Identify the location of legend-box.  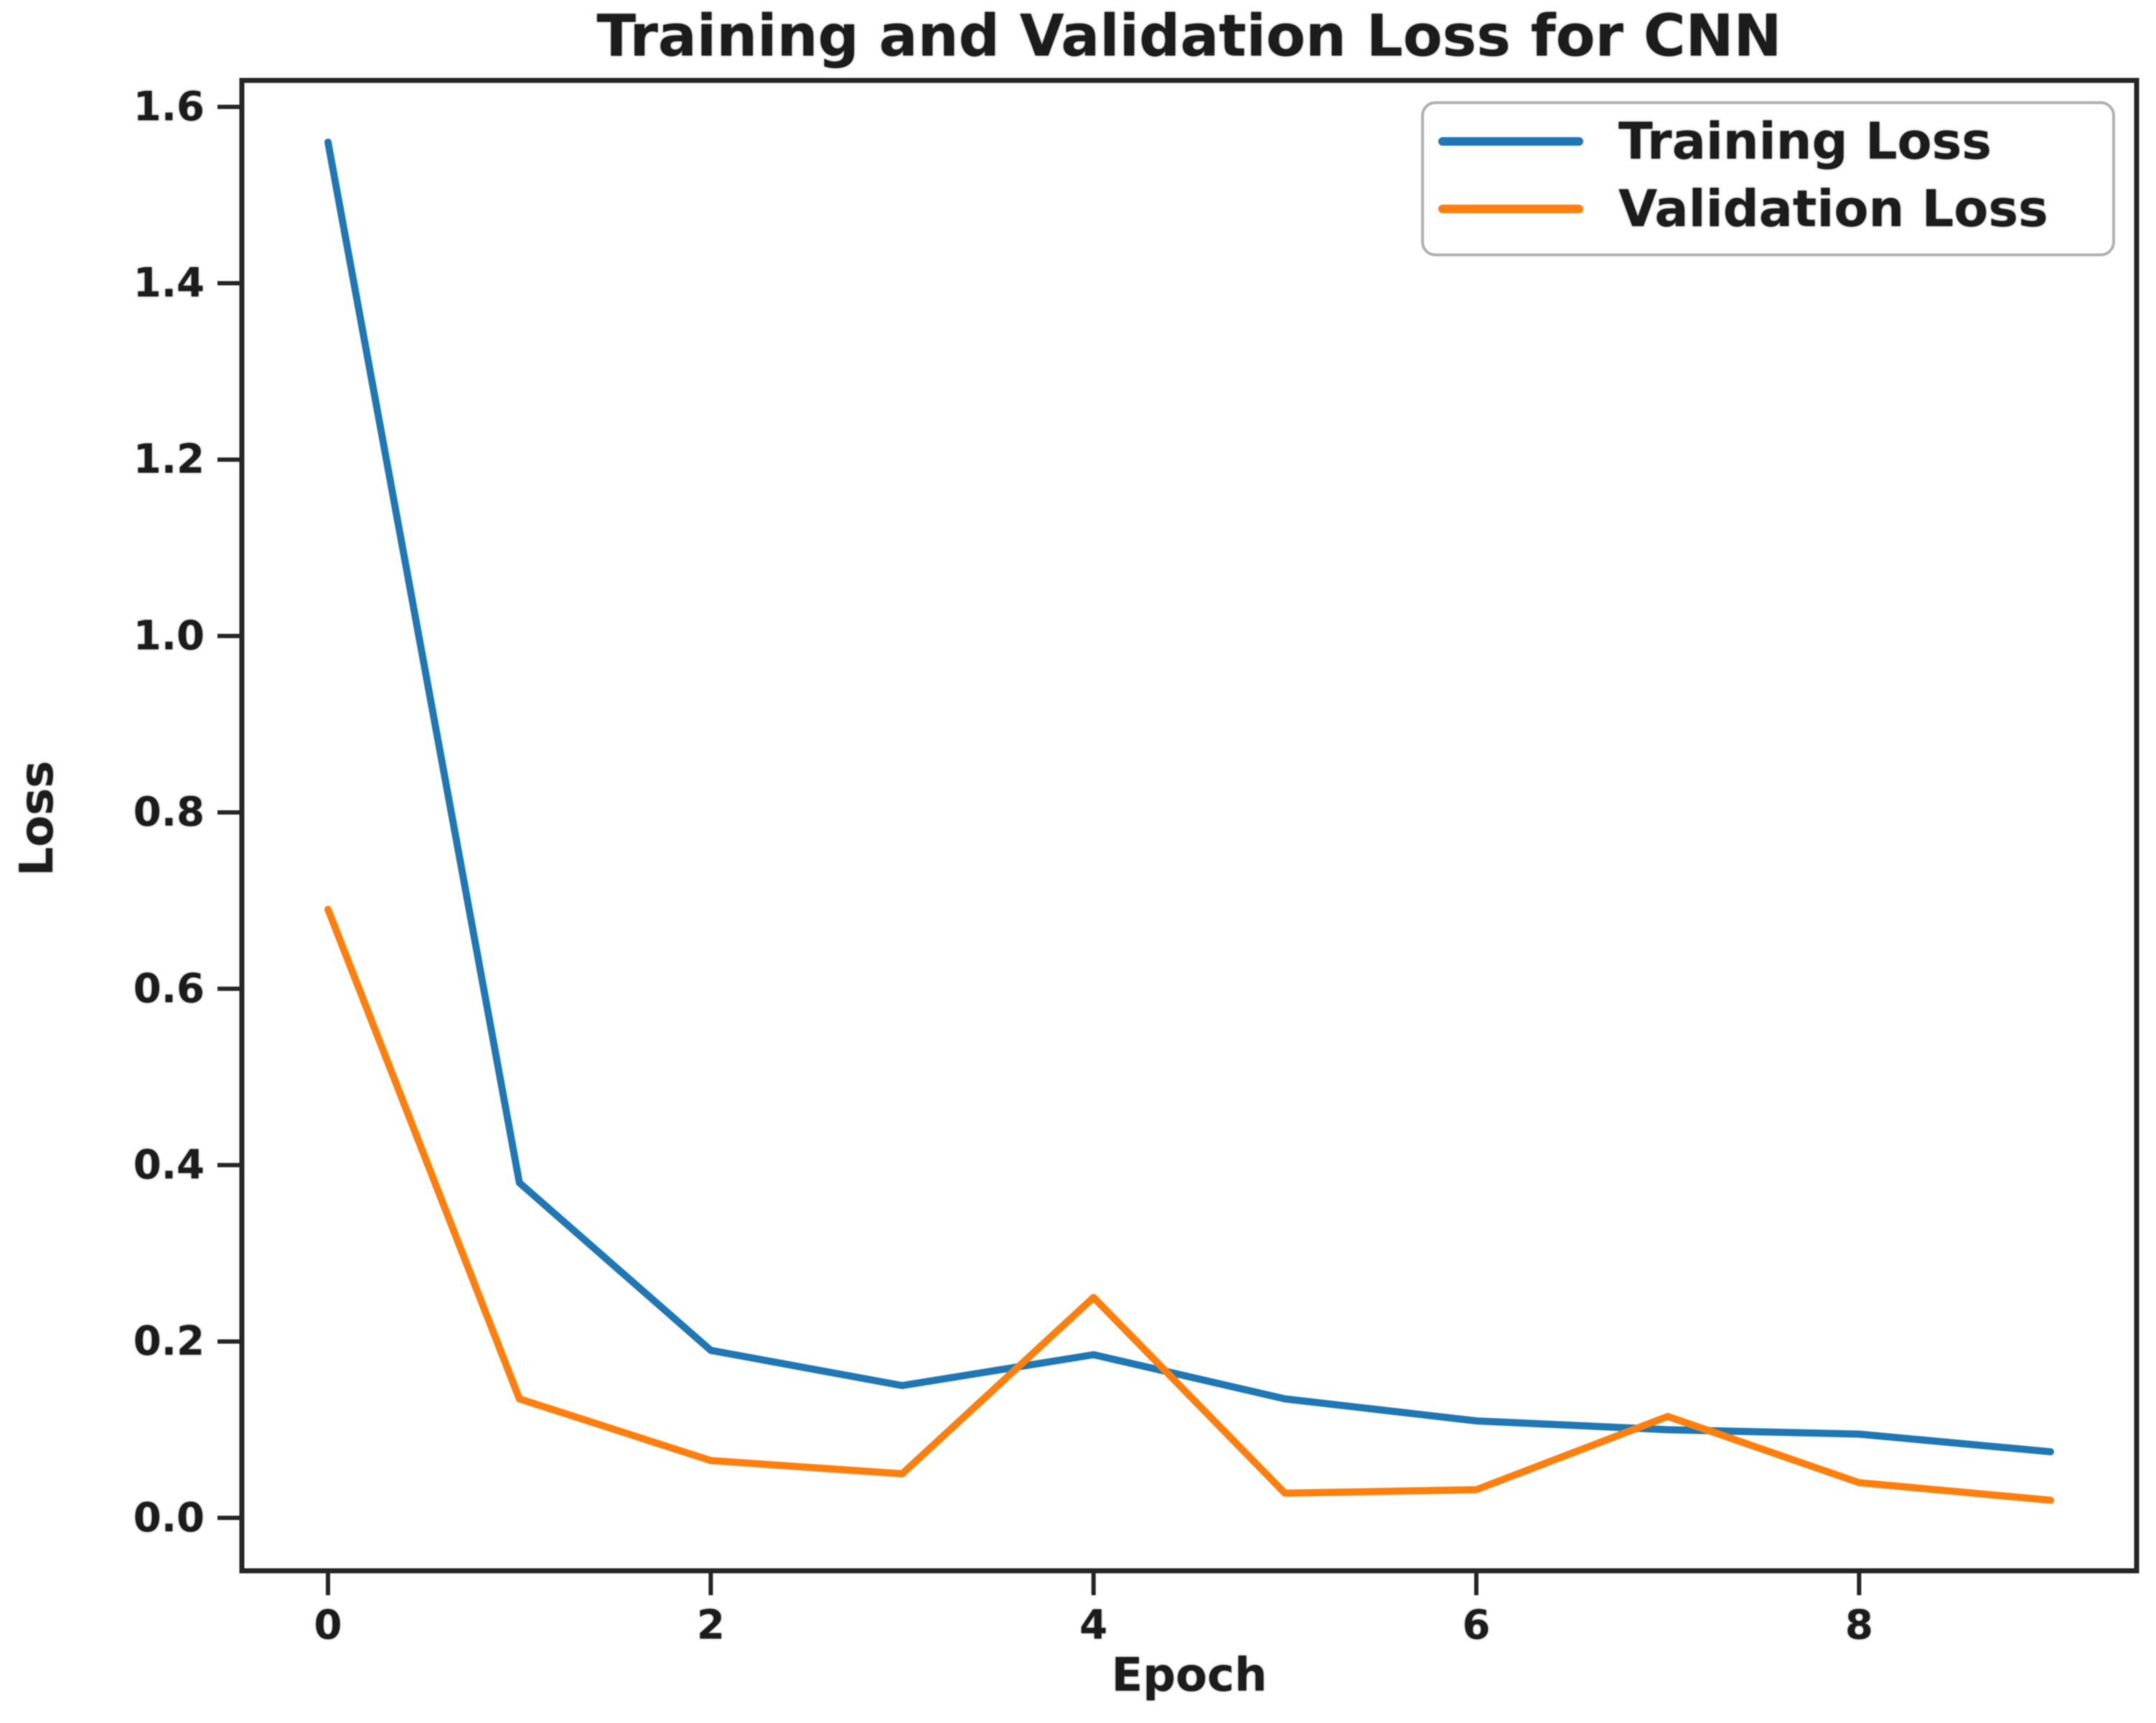
(1768, 178).